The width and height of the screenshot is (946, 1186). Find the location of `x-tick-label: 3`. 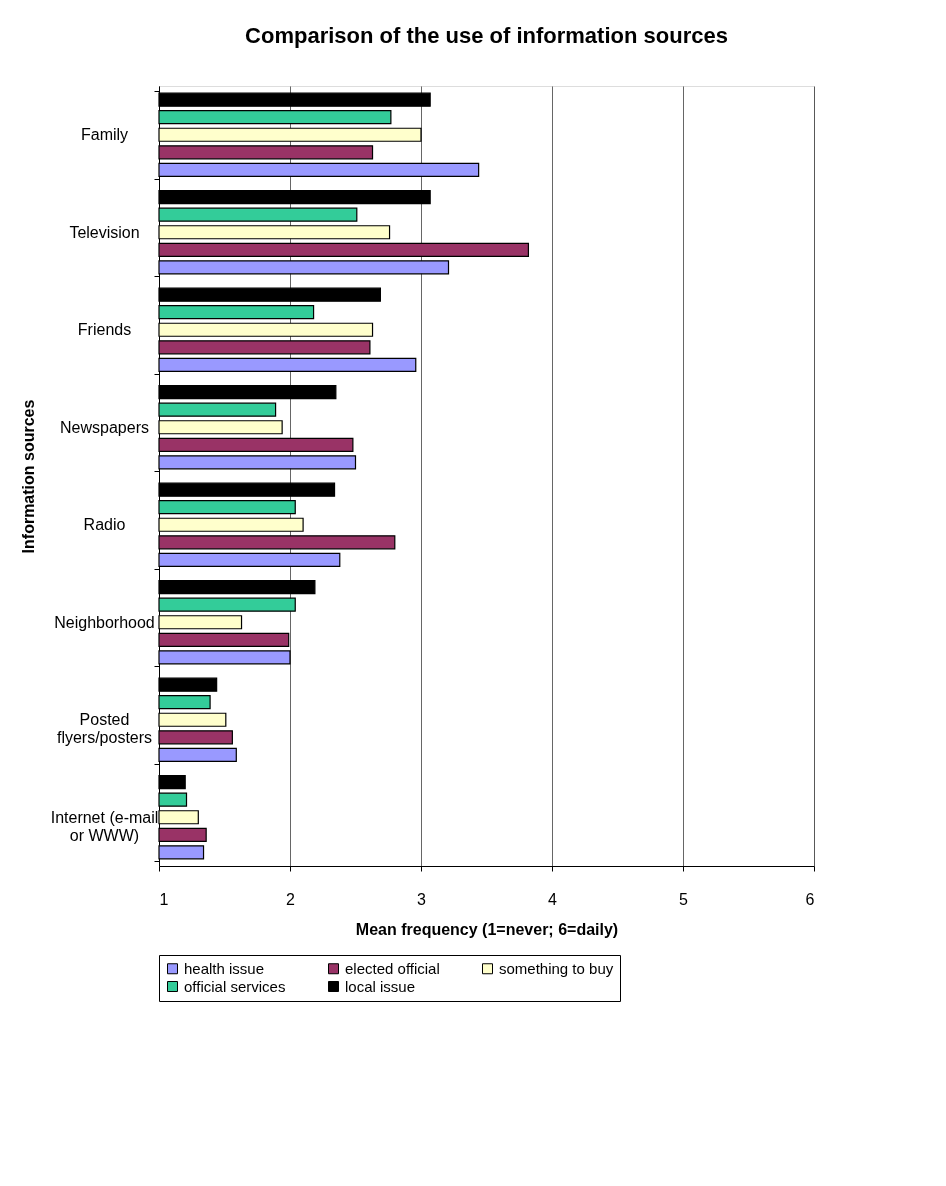

x-tick-label: 3 is located at coordinates (422, 899).